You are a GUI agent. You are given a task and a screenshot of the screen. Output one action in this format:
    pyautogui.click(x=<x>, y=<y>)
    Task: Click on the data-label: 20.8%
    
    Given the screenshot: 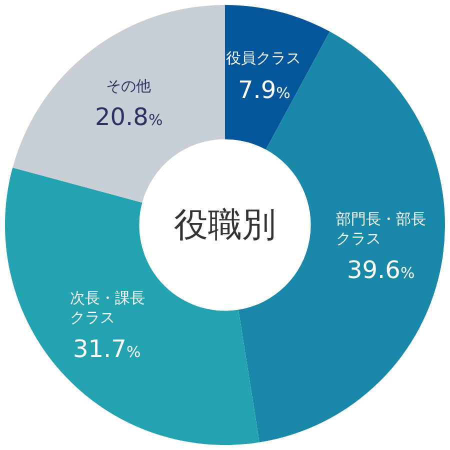 What is the action you would take?
    pyautogui.click(x=129, y=117)
    